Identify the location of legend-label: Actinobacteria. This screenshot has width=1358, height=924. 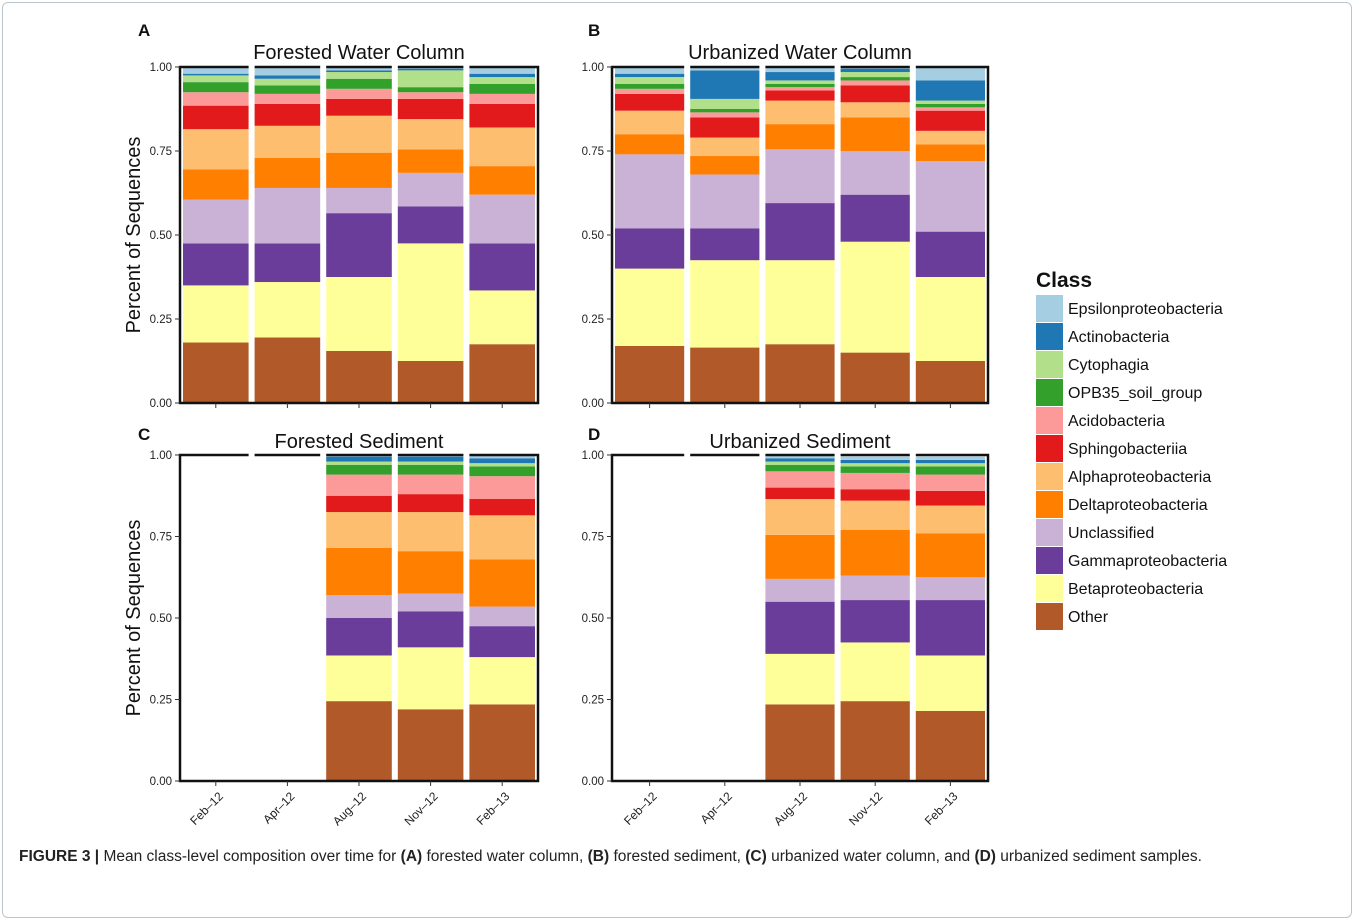
(1118, 337).